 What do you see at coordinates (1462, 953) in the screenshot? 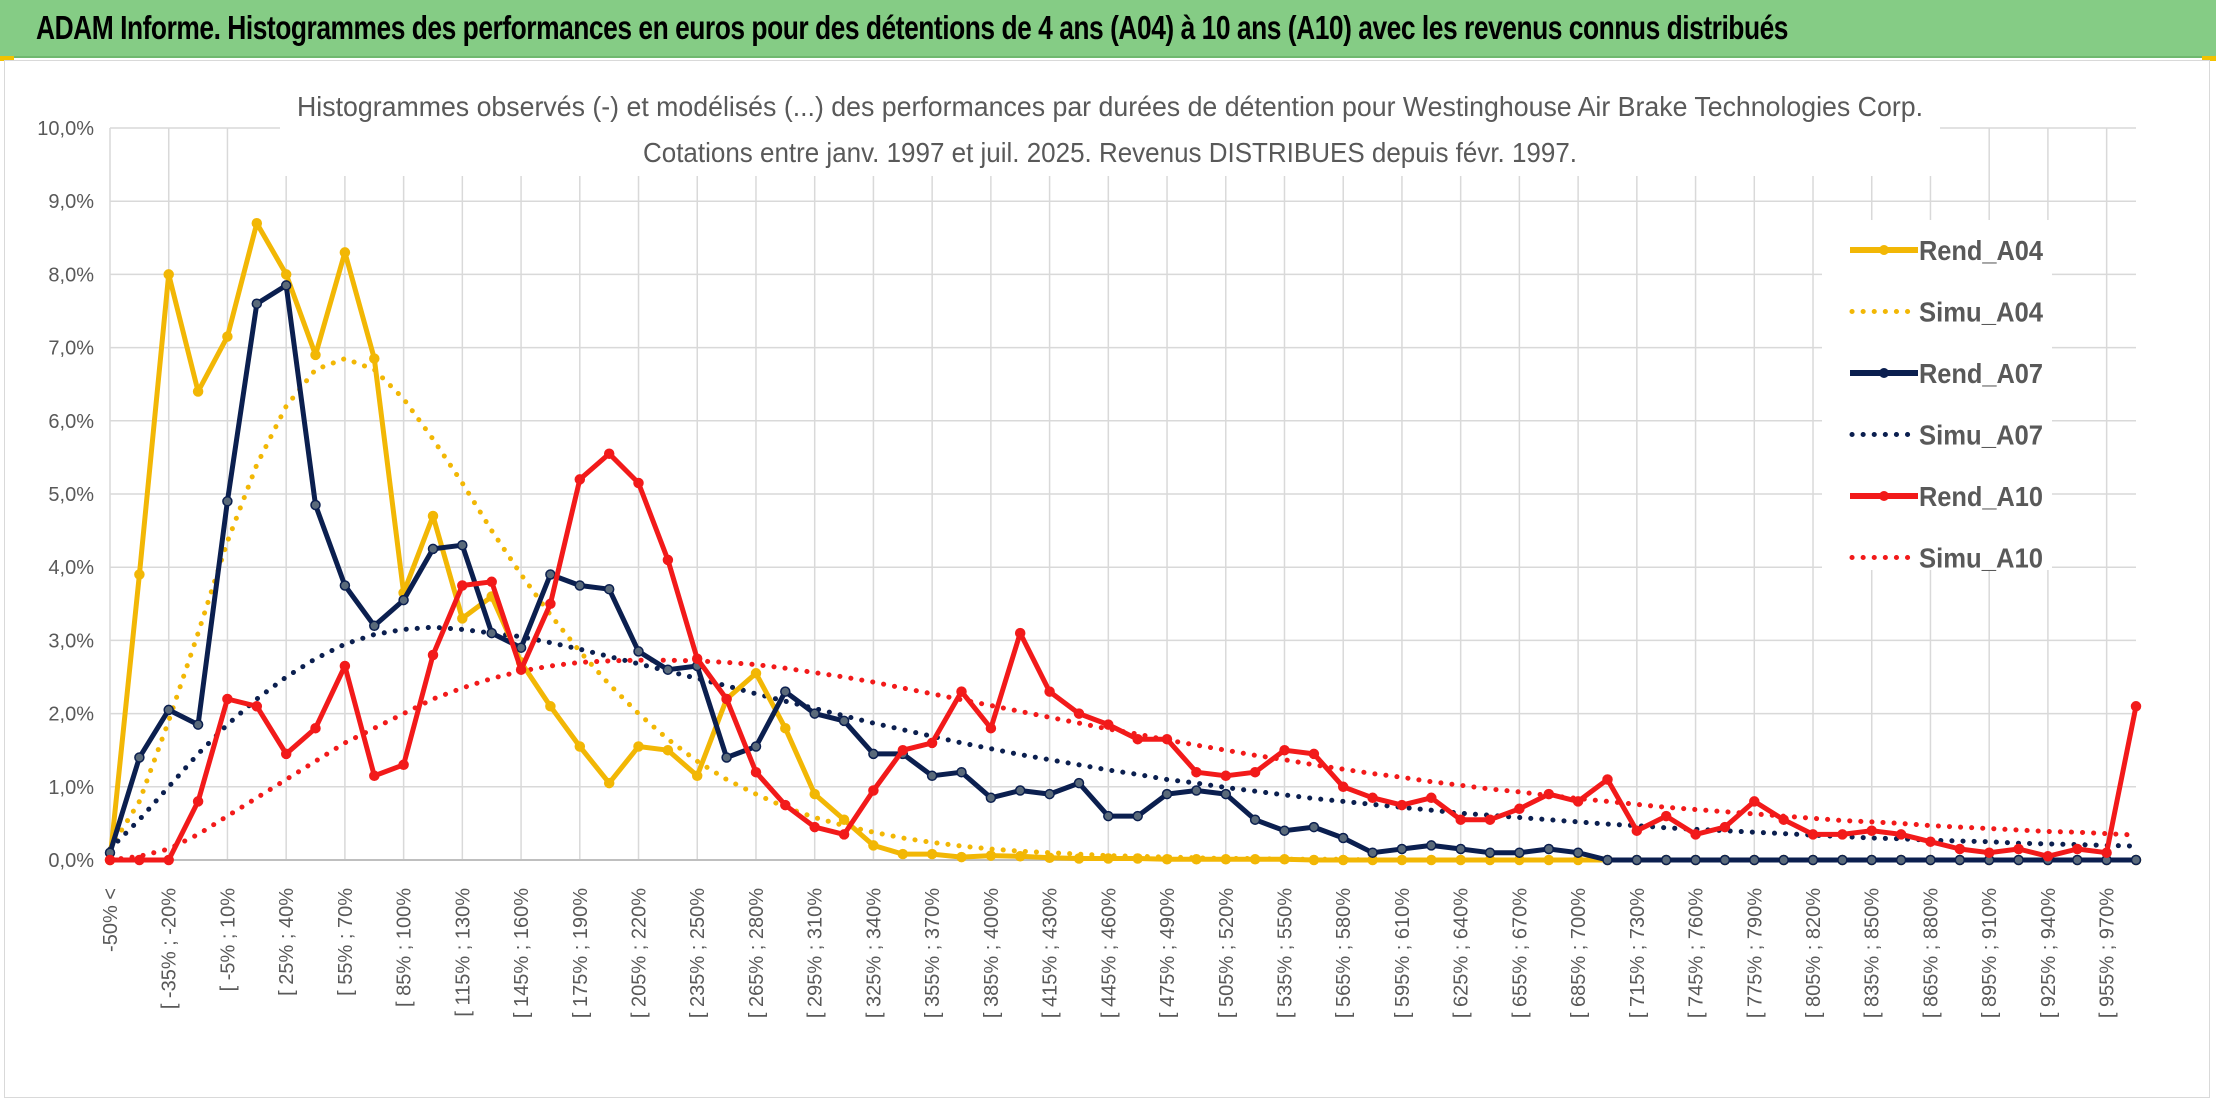
I see `x-tick-label: [ 625% ; 640%` at bounding box center [1462, 953].